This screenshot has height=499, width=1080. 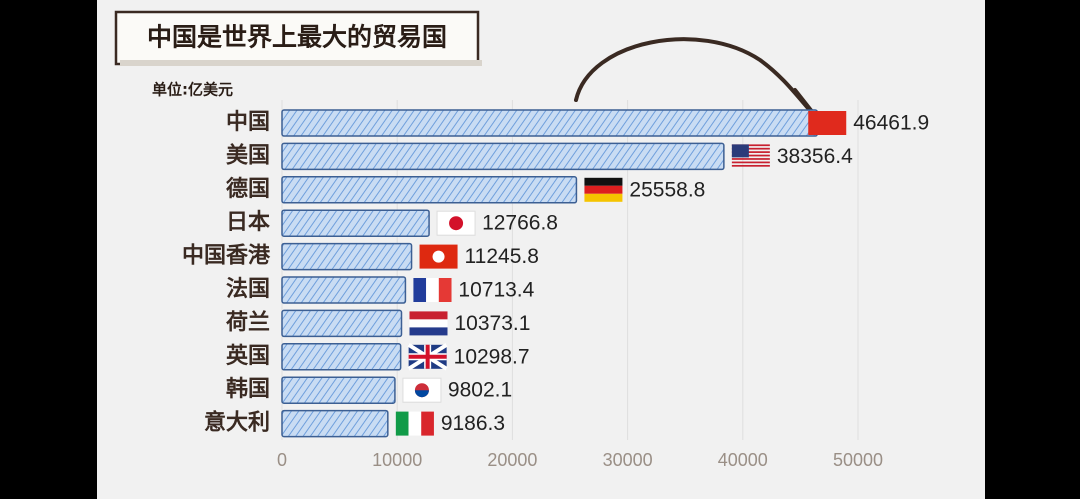 I want to click on y-tick-label: 英国, so click(x=248, y=356).